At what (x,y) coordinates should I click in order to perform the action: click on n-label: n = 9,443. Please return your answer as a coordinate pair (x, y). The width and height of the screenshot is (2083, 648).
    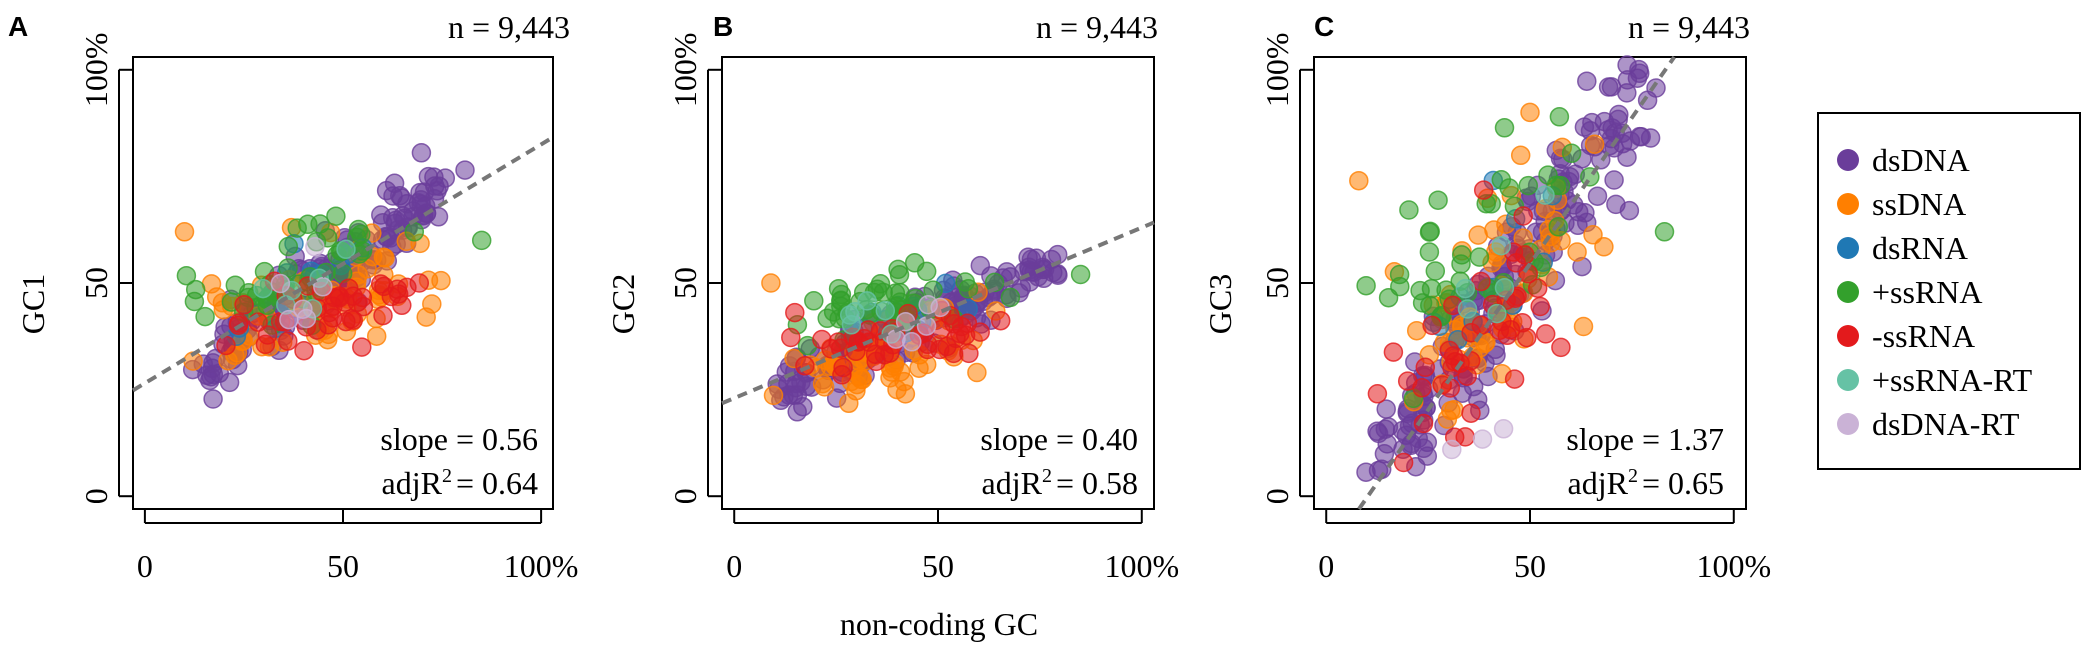
    Looking at the image, I should click on (1689, 27).